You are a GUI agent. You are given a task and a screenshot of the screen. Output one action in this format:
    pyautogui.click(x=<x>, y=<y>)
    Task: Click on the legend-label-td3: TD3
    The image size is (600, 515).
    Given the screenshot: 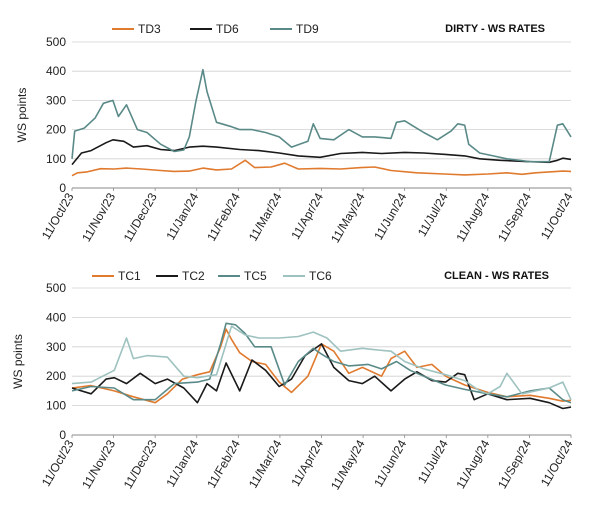 What is the action you would take?
    pyautogui.click(x=149, y=29)
    